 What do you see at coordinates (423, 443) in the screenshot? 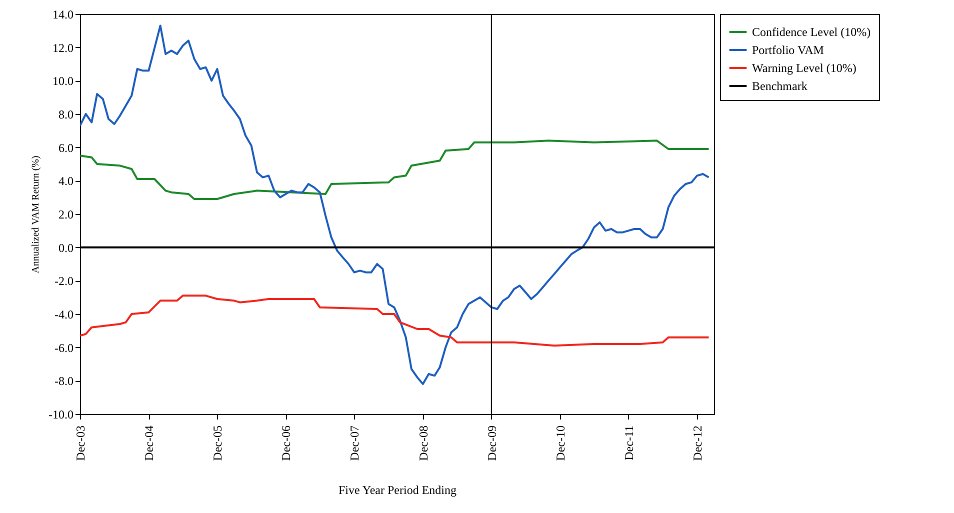
I see `x-tick-label: Dec-08` at bounding box center [423, 443].